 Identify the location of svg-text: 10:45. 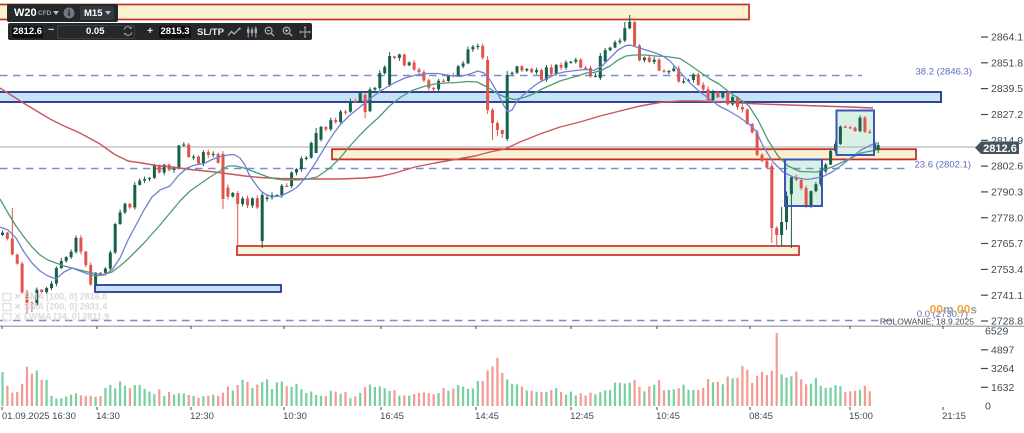
(668, 416).